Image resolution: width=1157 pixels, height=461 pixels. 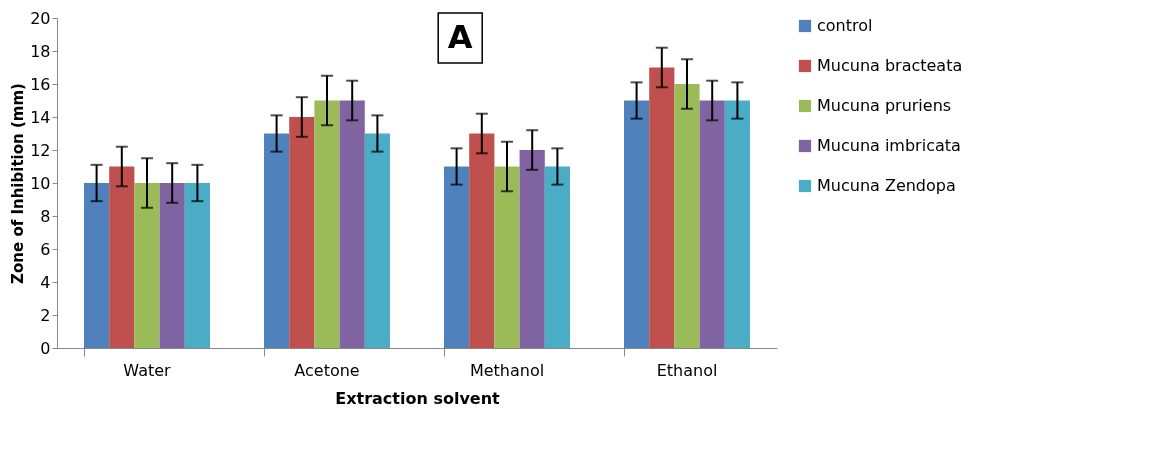 What do you see at coordinates (687, 370) in the screenshot?
I see `x-tick-label: Ethanol` at bounding box center [687, 370].